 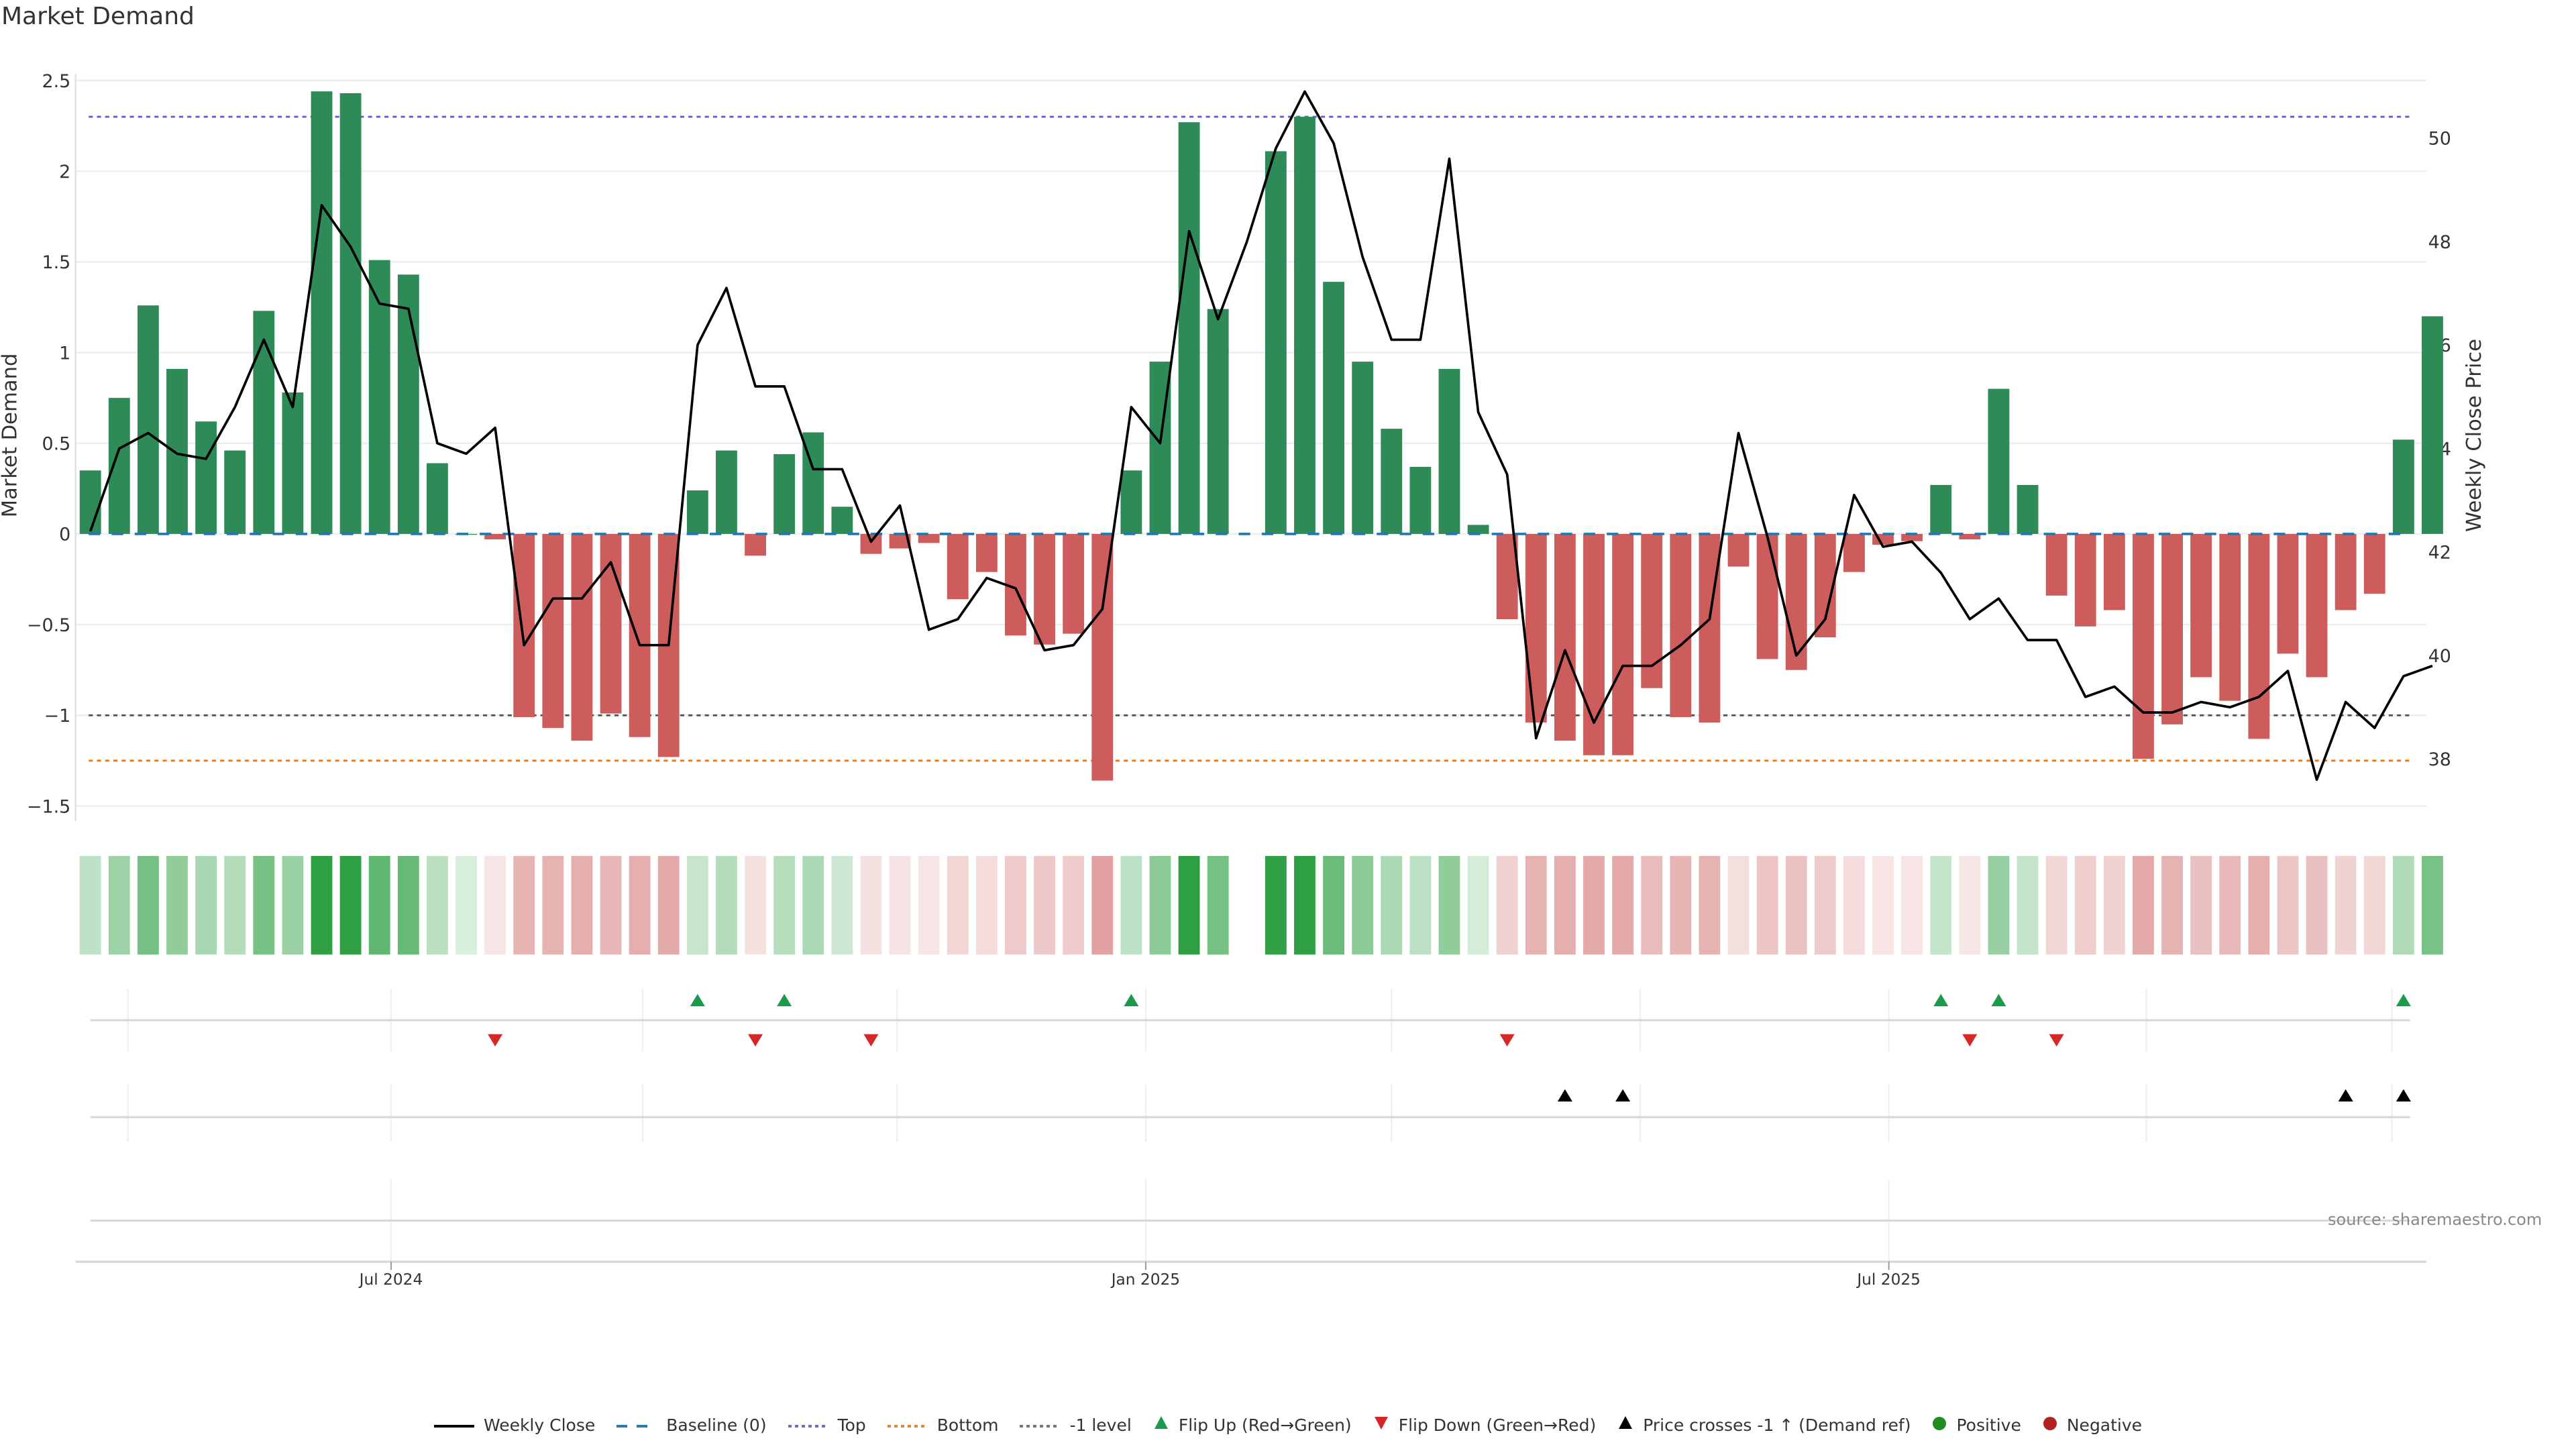 What do you see at coordinates (1161, 1425) in the screenshot?
I see `triangle-up-icon` at bounding box center [1161, 1425].